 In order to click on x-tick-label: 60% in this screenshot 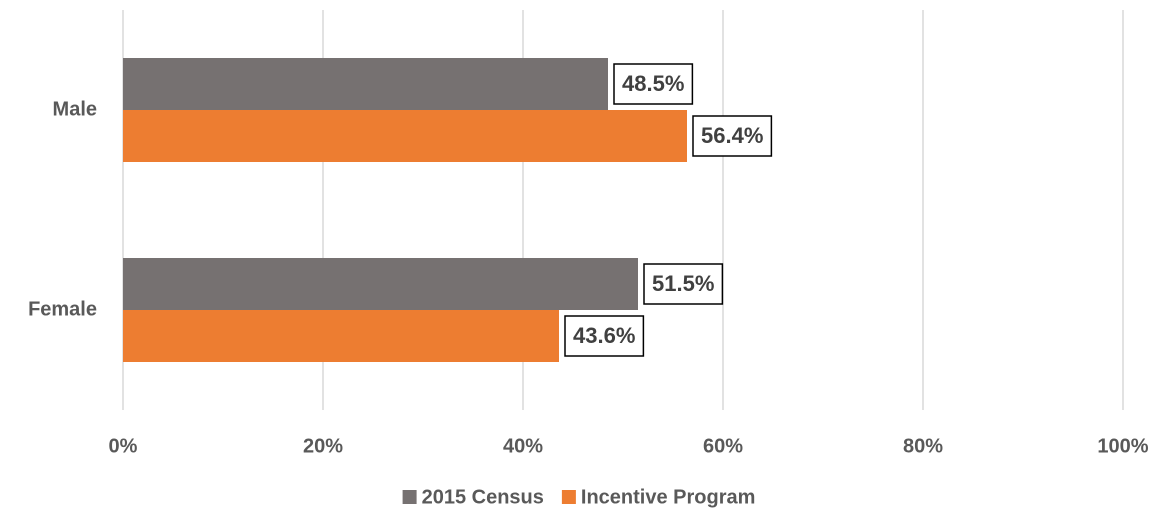, I will do `click(723, 446)`.